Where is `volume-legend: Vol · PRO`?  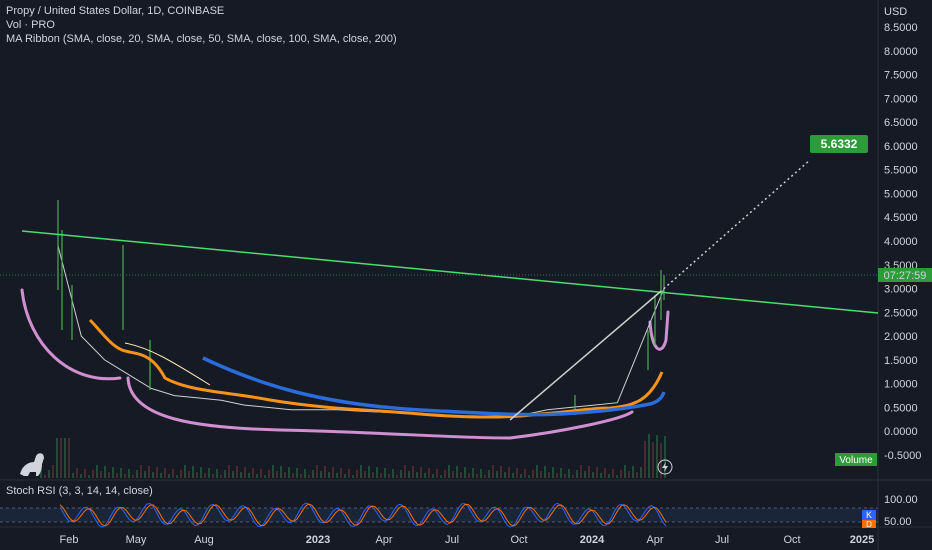
volume-legend: Vol · PRO is located at coordinates (30, 25).